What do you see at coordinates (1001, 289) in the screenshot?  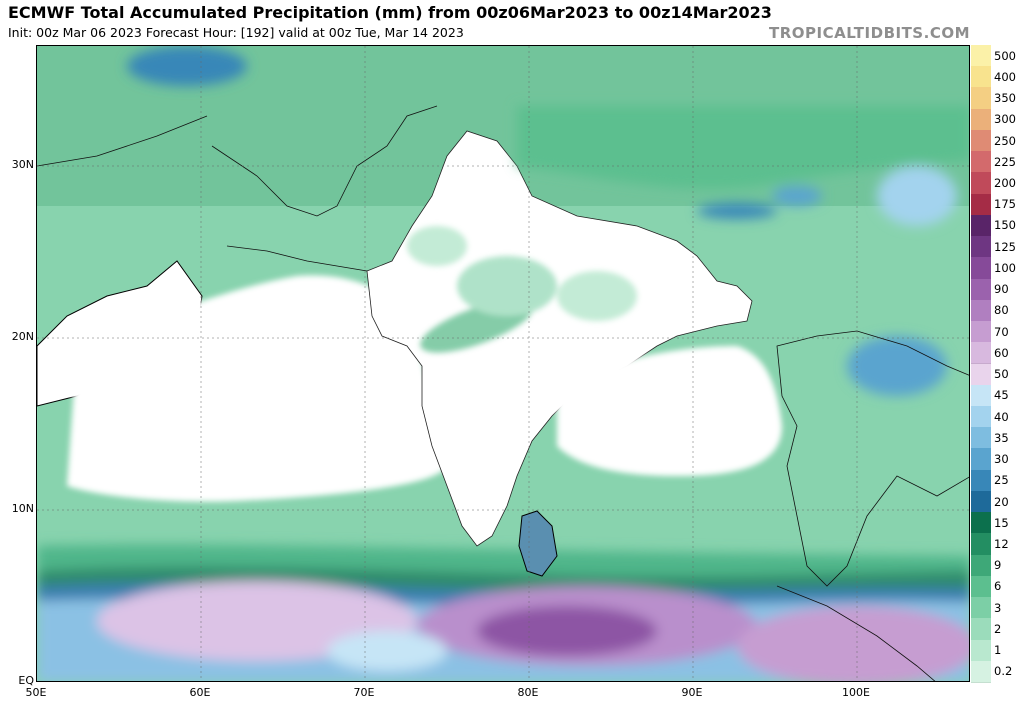 I see `legend-label: 90` at bounding box center [1001, 289].